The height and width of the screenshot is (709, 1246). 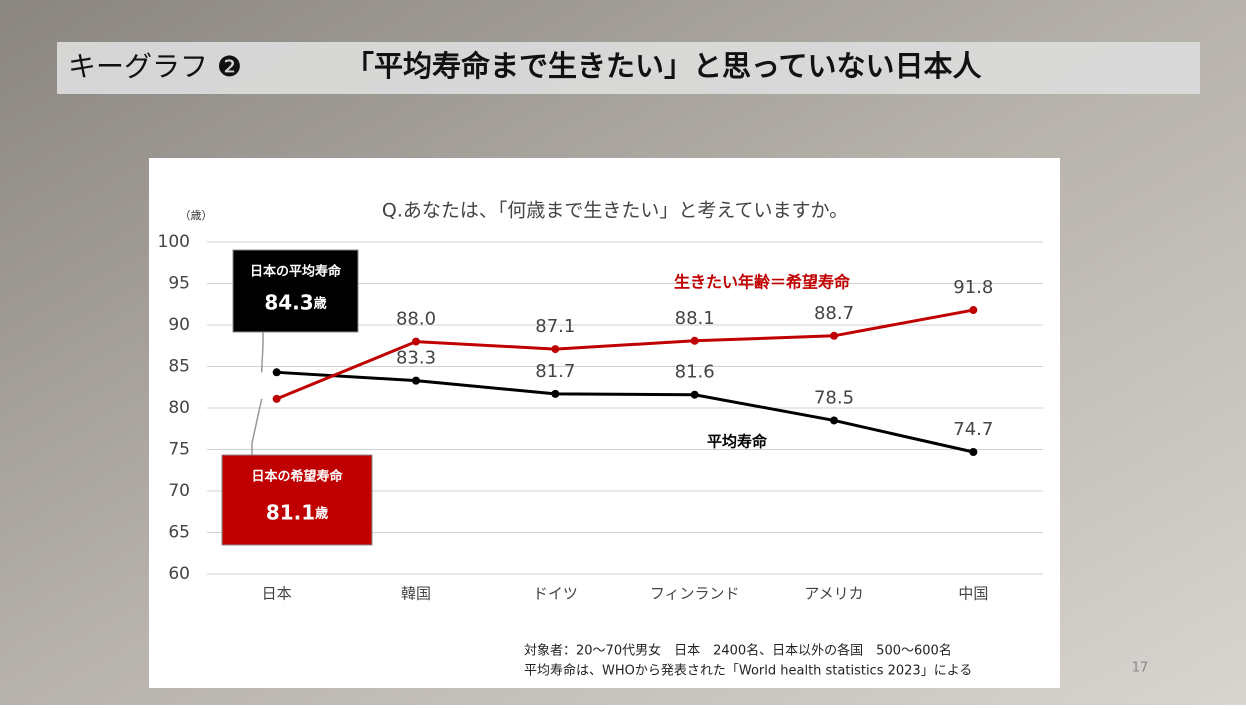 I want to click on data-label: 87.1, so click(x=555, y=326).